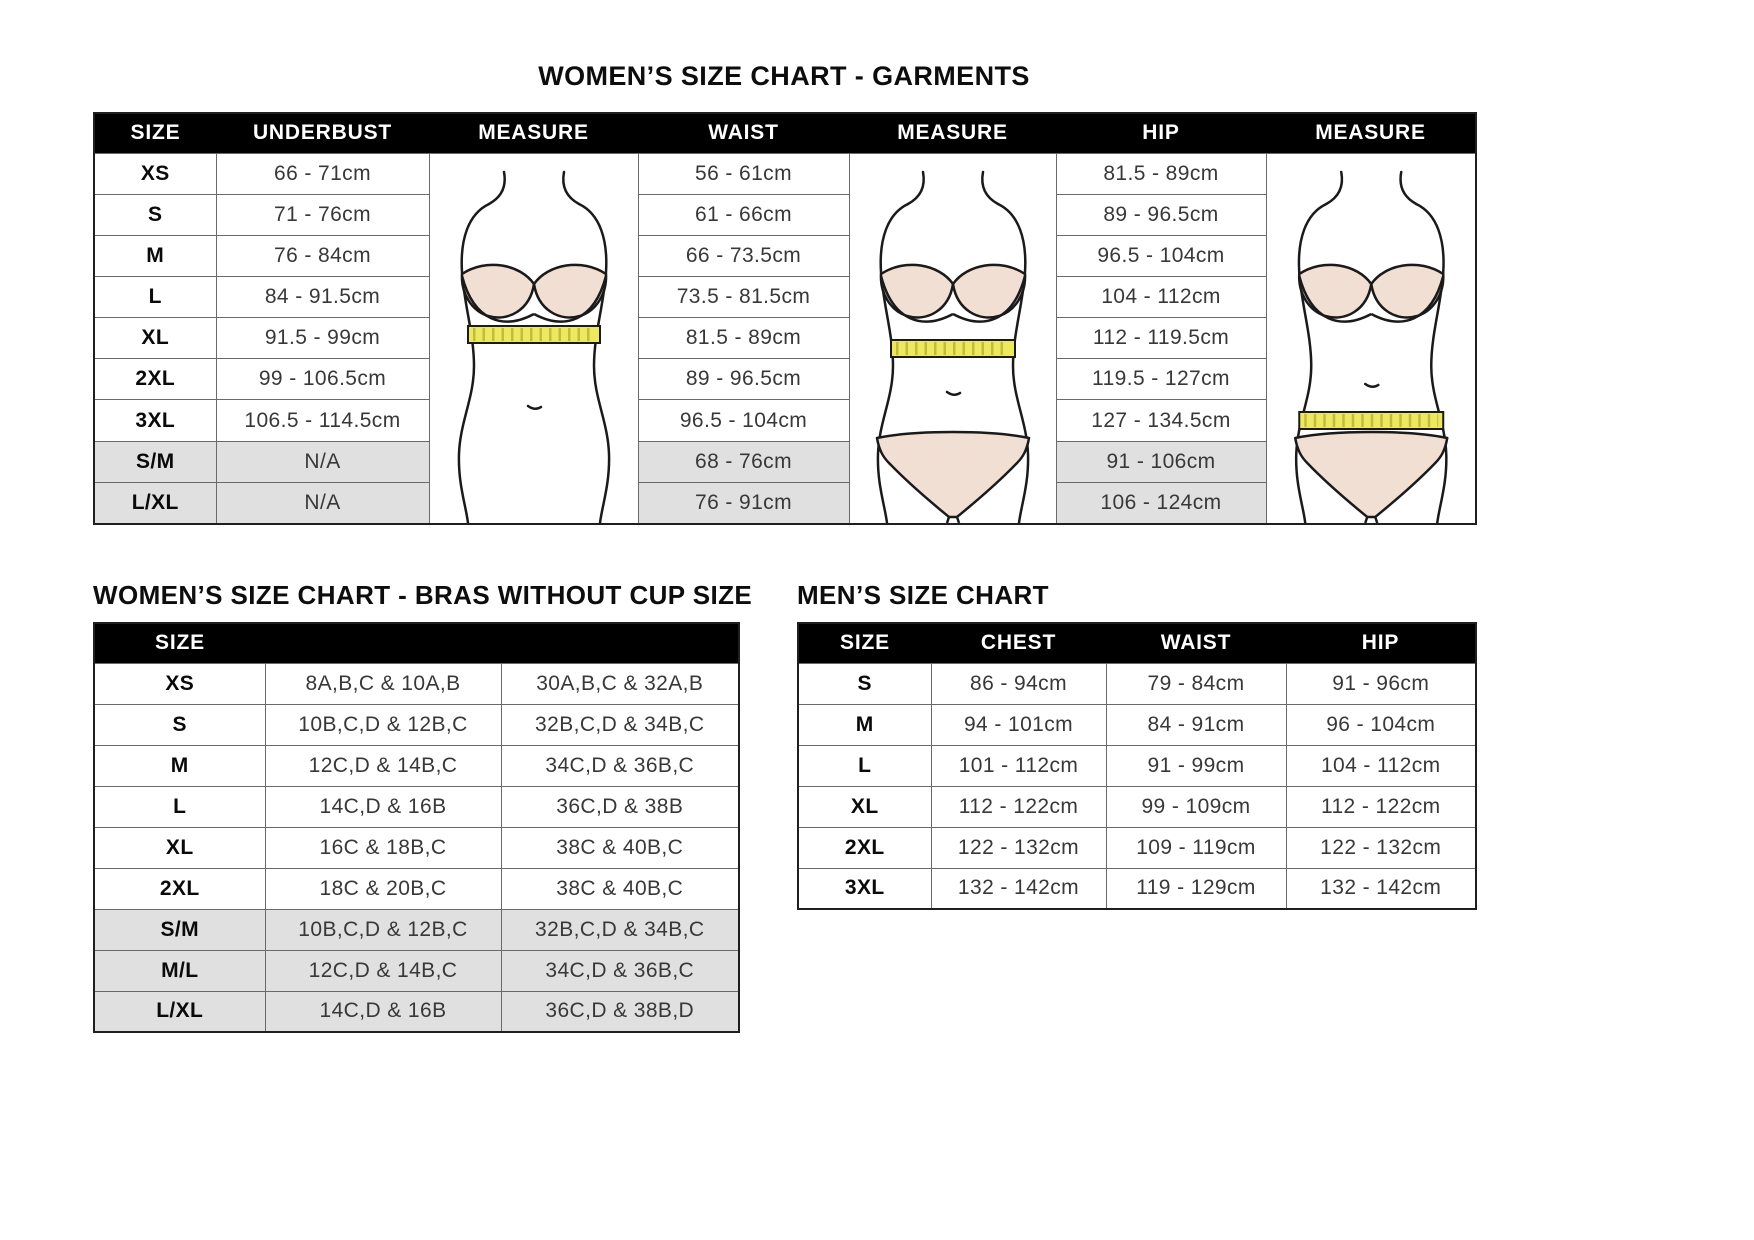 Image resolution: width=1754 pixels, height=1240 pixels. What do you see at coordinates (743, 133) in the screenshot?
I see `column-header-waist: WAIST` at bounding box center [743, 133].